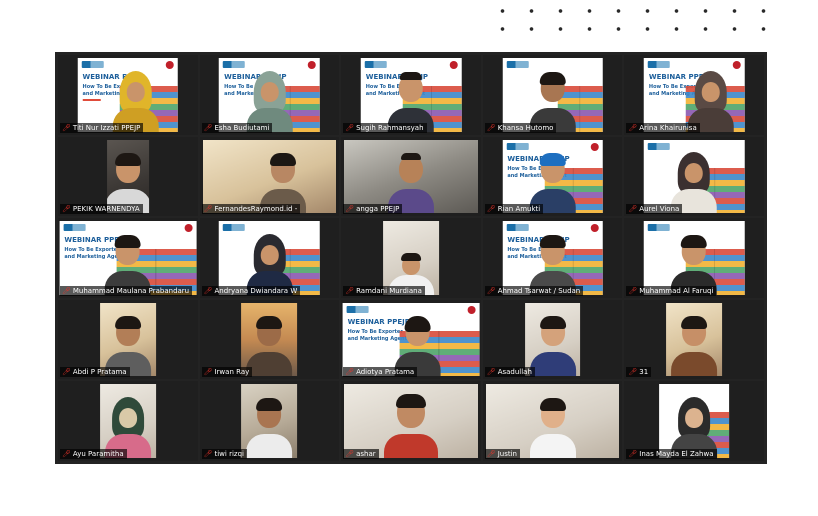  What do you see at coordinates (384, 290) in the screenshot?
I see `participant-name-label: 🎤︎ Ramdani Murdiana` at bounding box center [384, 290].